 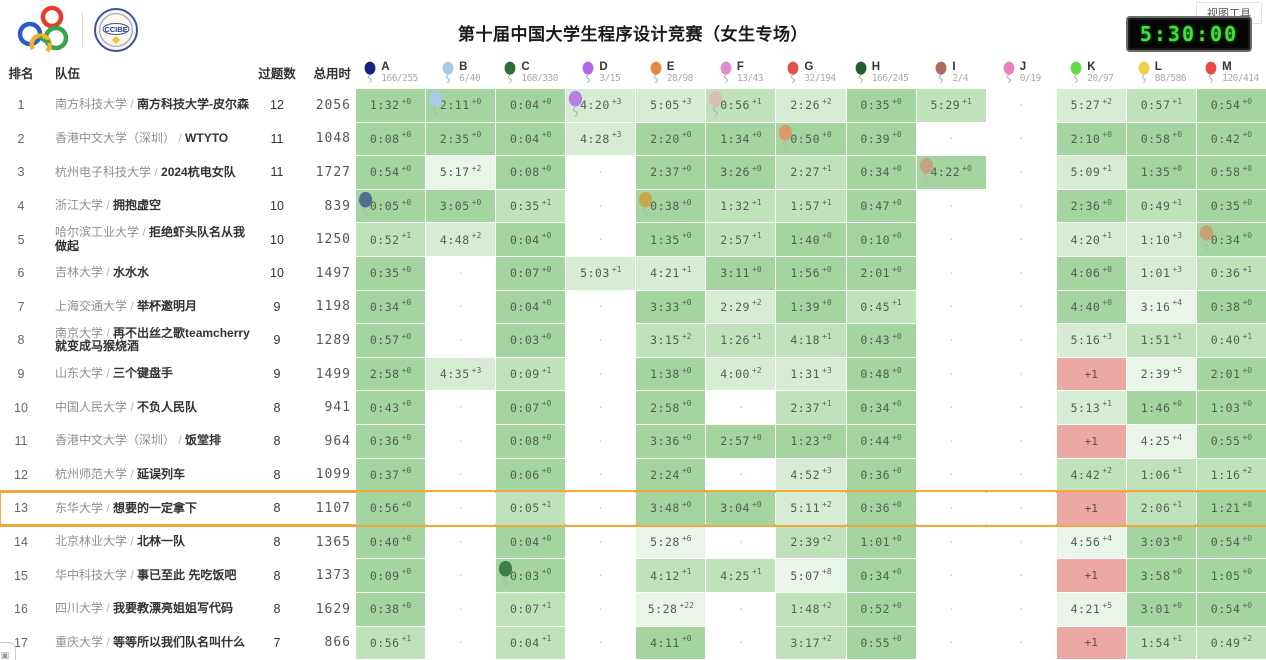 What do you see at coordinates (21, 441) in the screenshot?
I see `rank-value: 11` at bounding box center [21, 441].